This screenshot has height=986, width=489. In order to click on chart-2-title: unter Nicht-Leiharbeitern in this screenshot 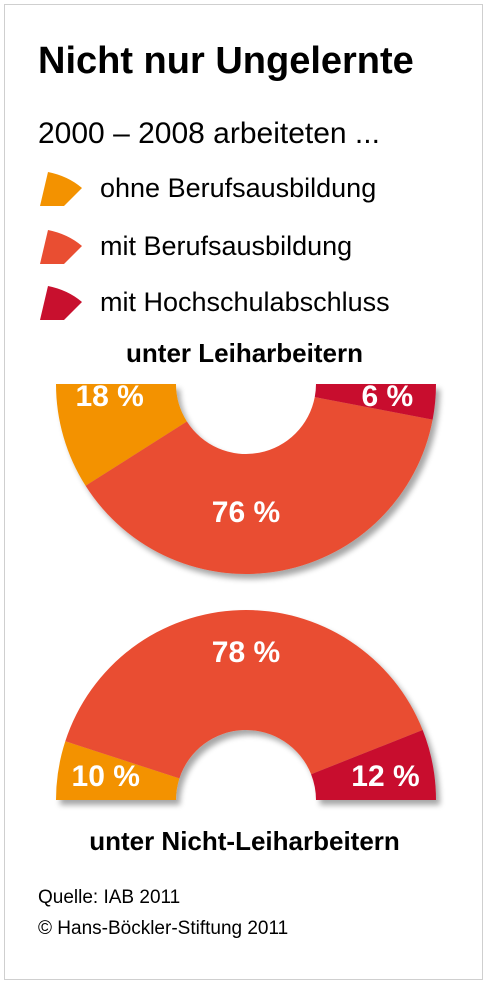, I will do `click(244, 841)`.